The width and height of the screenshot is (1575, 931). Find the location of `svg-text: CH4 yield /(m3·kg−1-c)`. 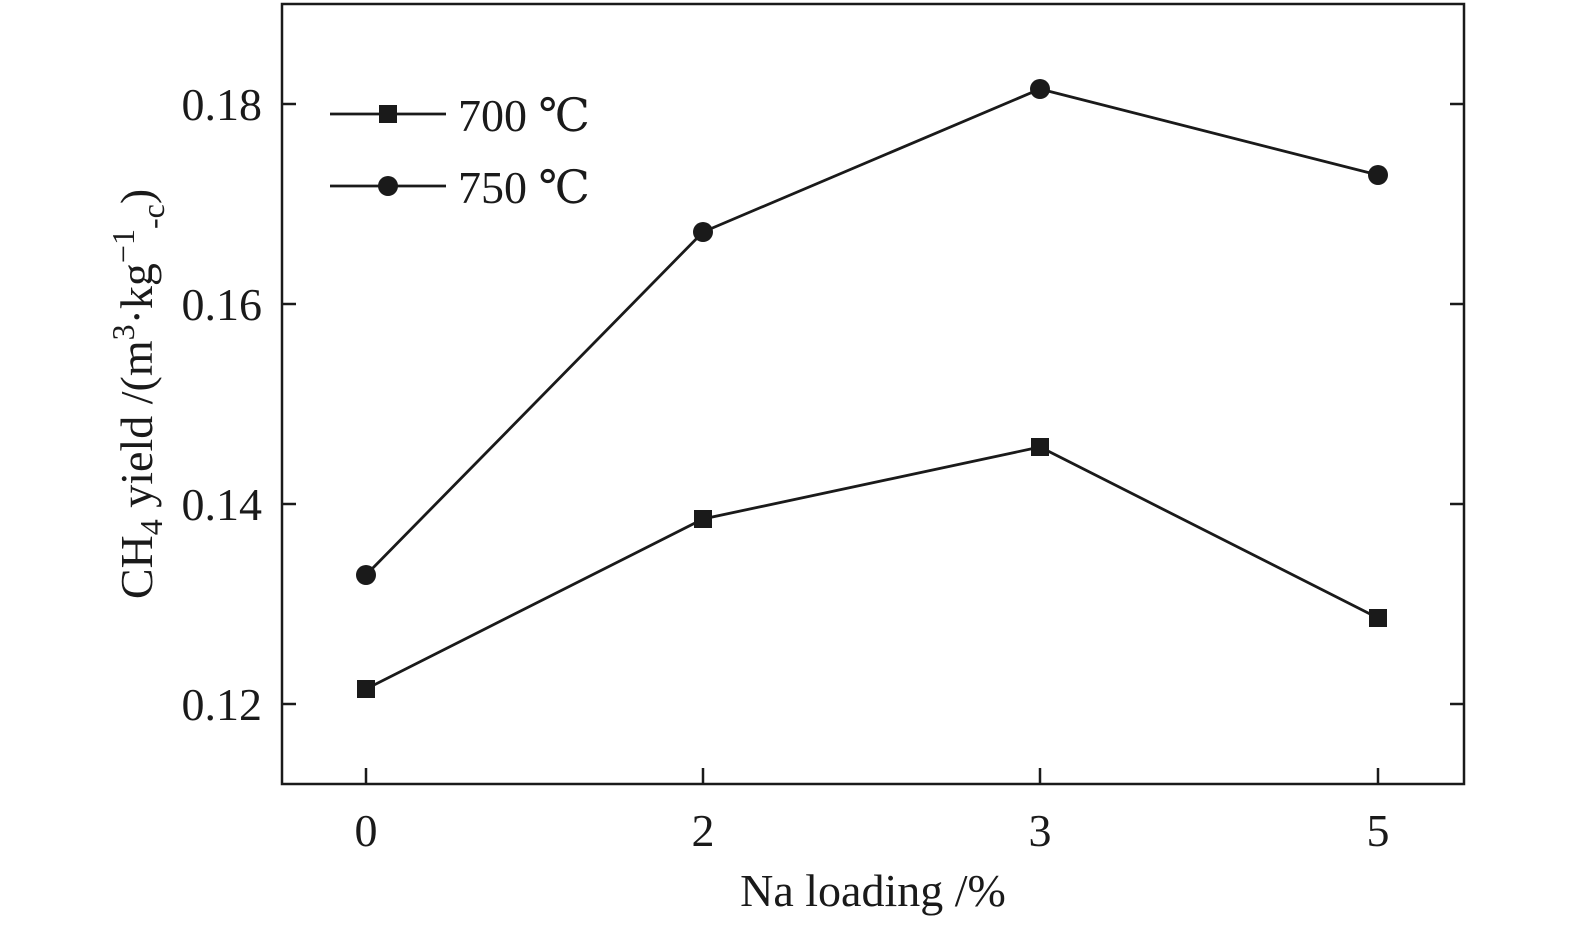

svg-text: CH4 yield /(m3·kg−1-c) is located at coordinates (138, 394).